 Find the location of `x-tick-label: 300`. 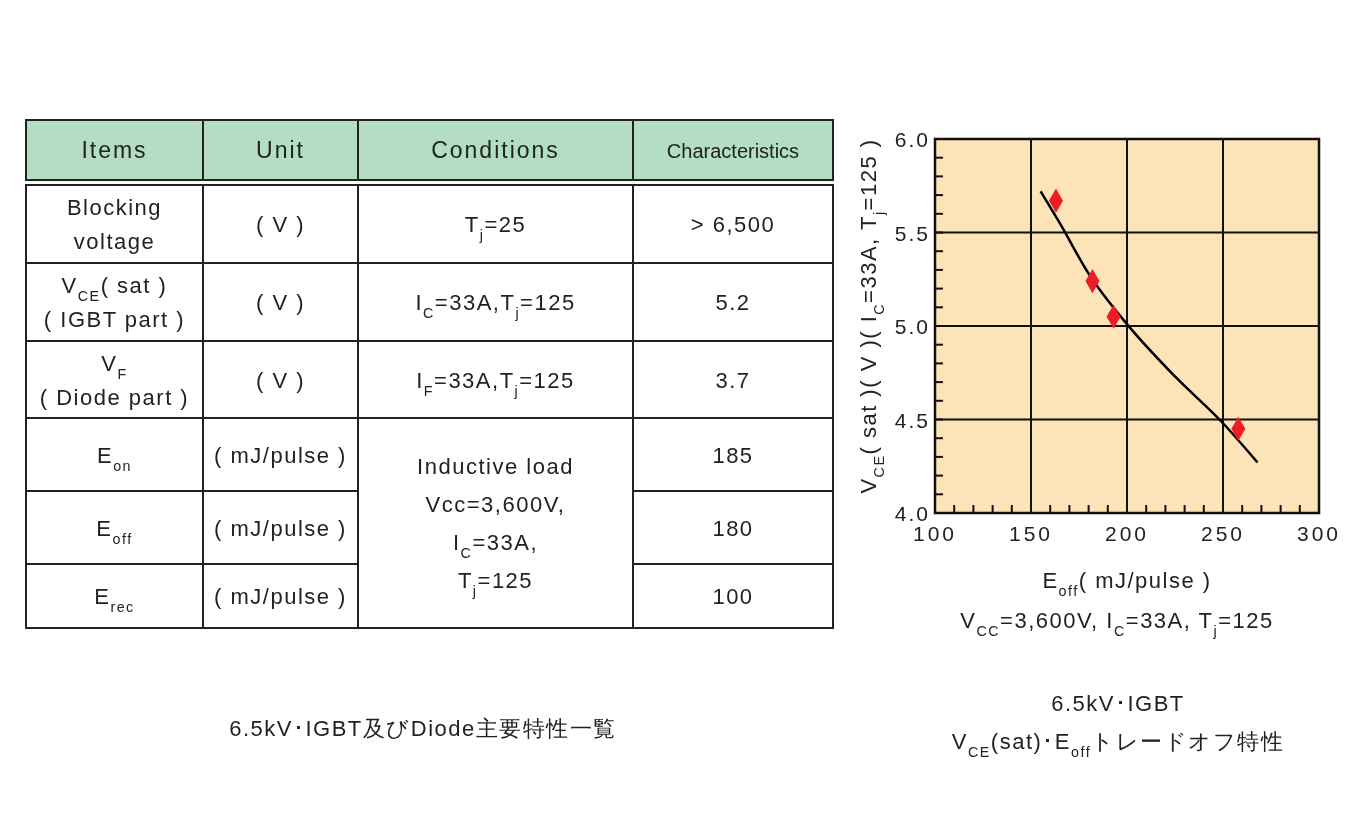

x-tick-label: 300 is located at coordinates (1319, 533).